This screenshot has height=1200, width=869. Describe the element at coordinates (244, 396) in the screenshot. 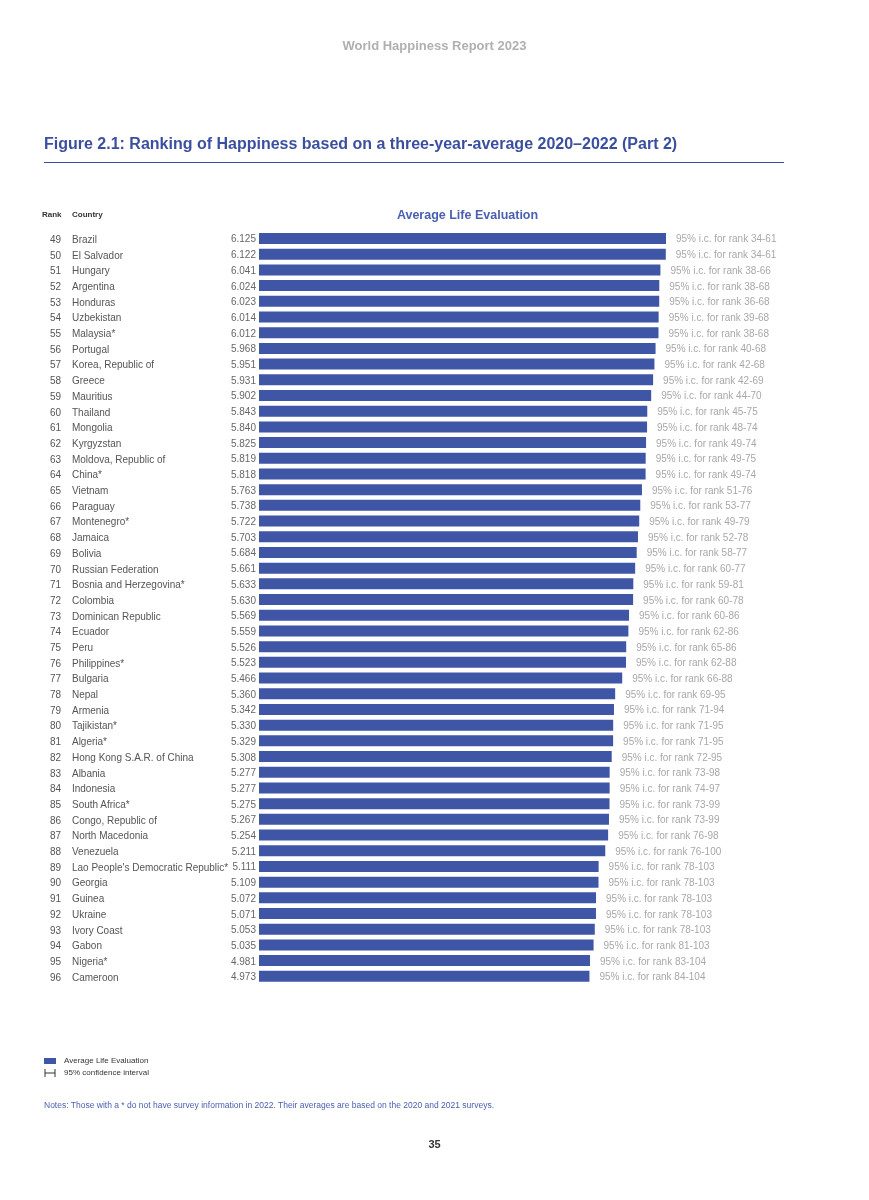

I see `data-label: 5.902` at that location.